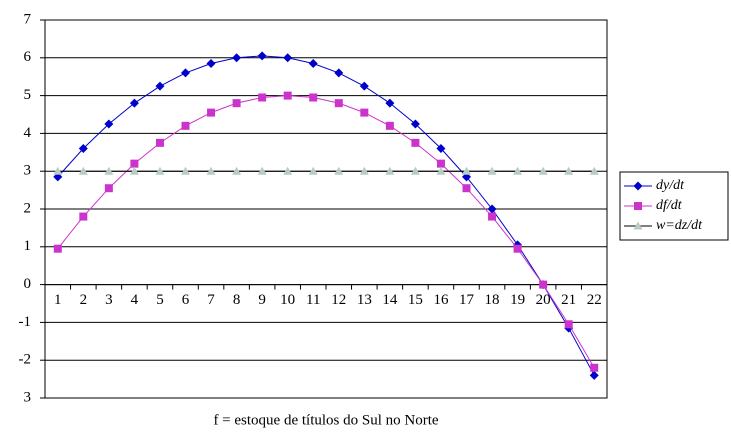 This screenshot has height=433, width=731. What do you see at coordinates (568, 300) in the screenshot?
I see `x-tick-label: 21` at bounding box center [568, 300].